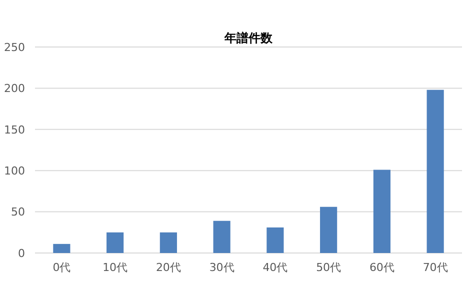 Image resolution: width=476 pixels, height=285 pixels. Describe the element at coordinates (14, 171) in the screenshot. I see `y-tick-label: 100` at that location.